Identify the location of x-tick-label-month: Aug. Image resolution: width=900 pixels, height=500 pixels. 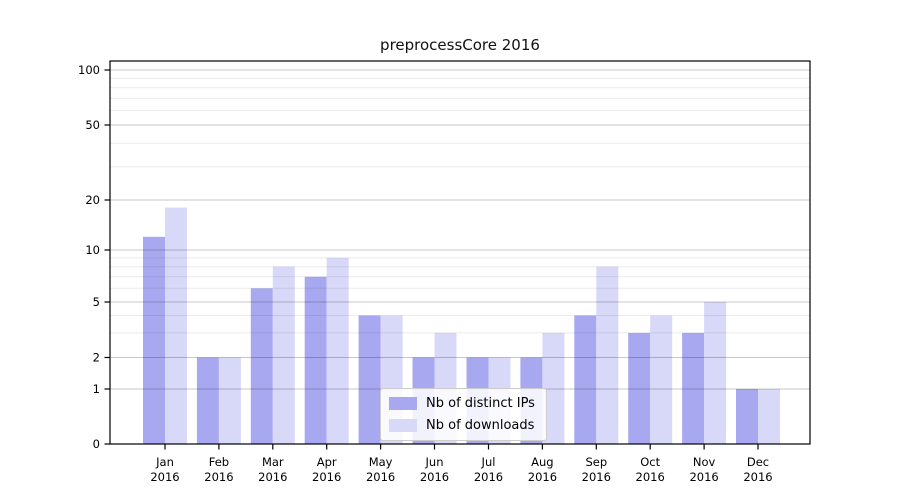
(542, 462).